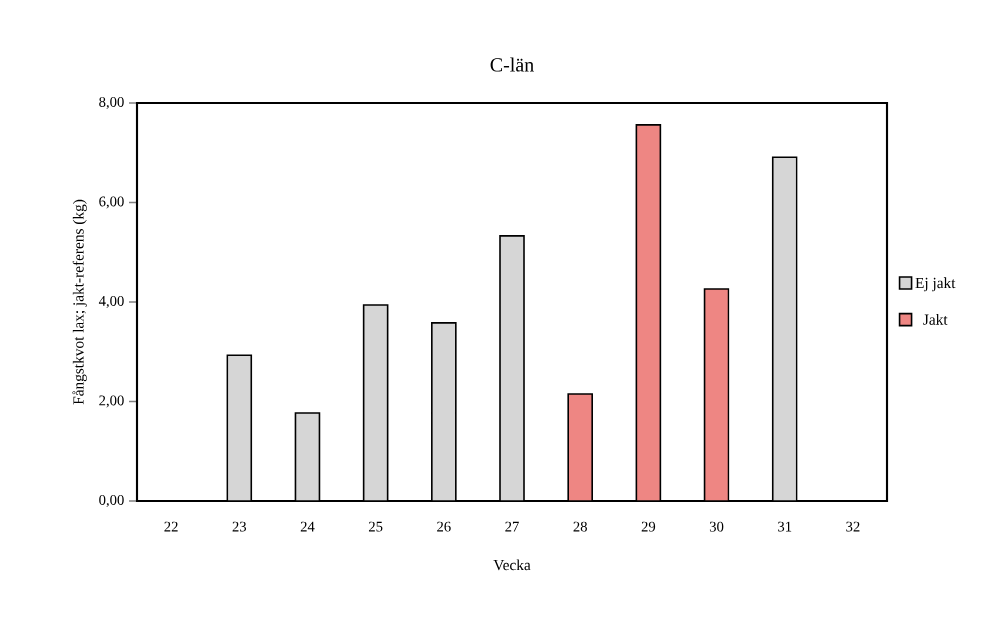 This screenshot has width=1002, height=619. Describe the element at coordinates (935, 319) in the screenshot. I see `legend-label: Jakt` at that location.